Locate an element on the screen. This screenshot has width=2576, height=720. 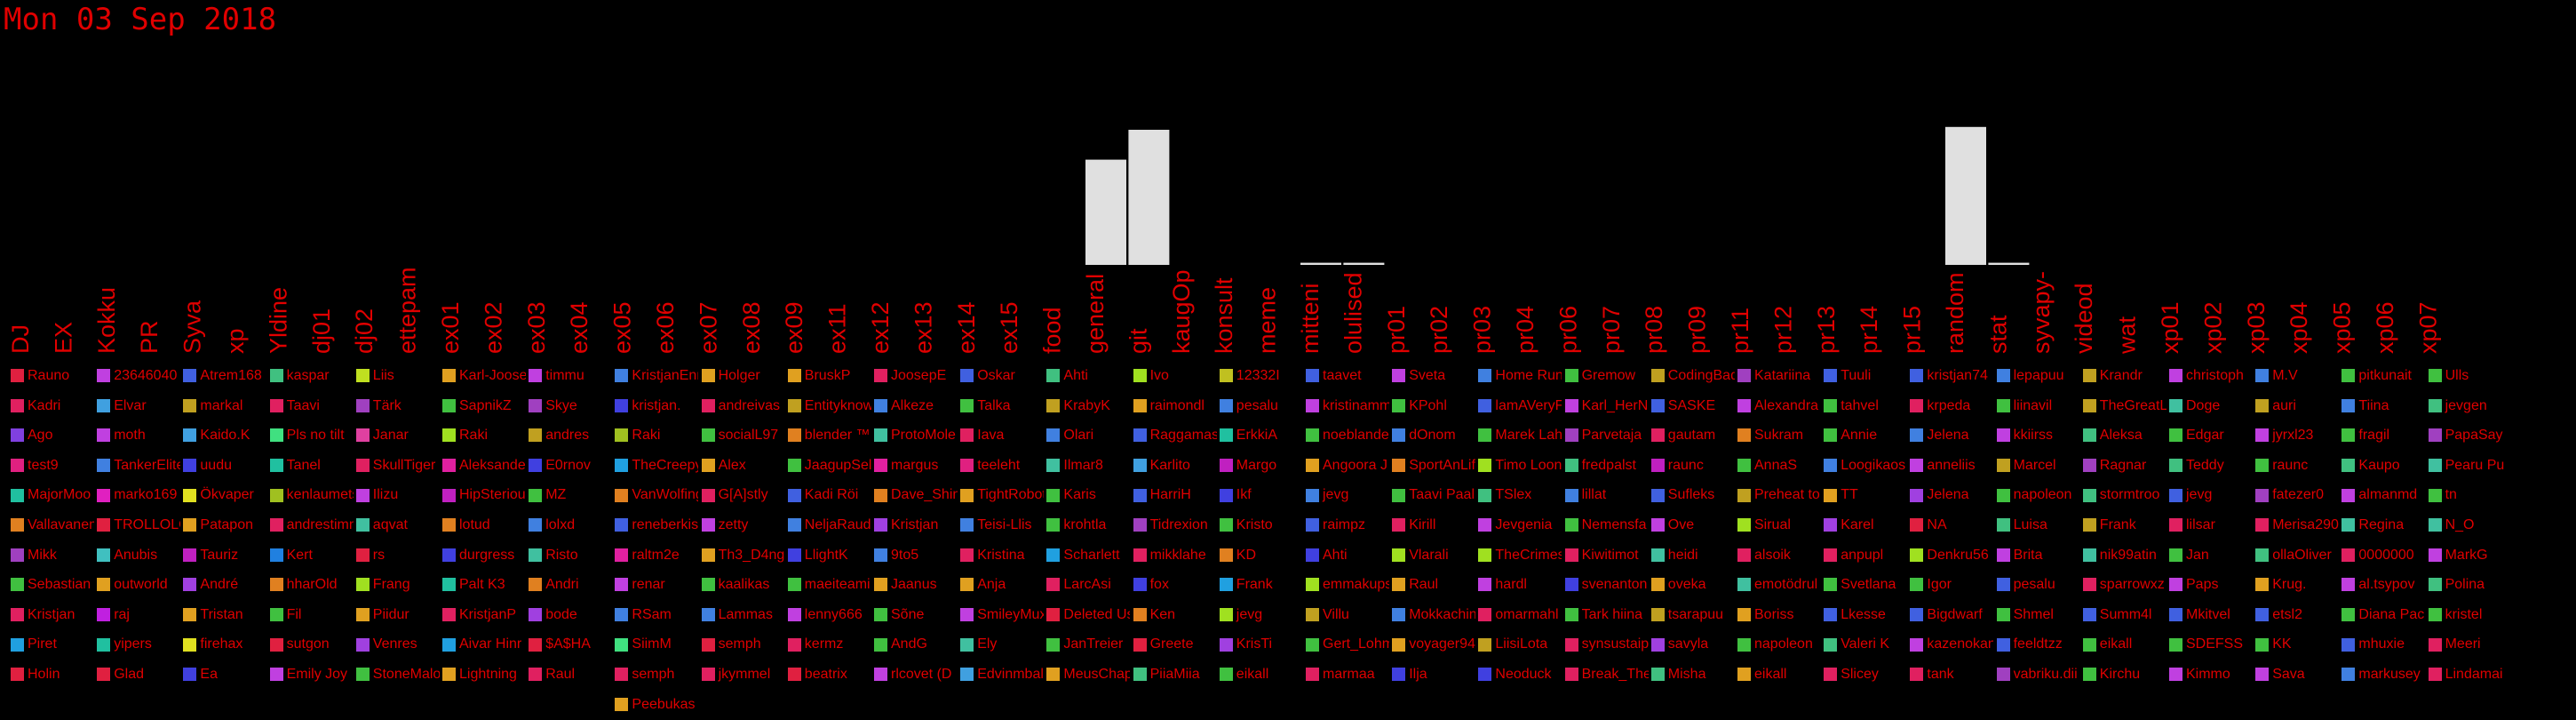
user-entry: TT is located at coordinates (1865, 495).